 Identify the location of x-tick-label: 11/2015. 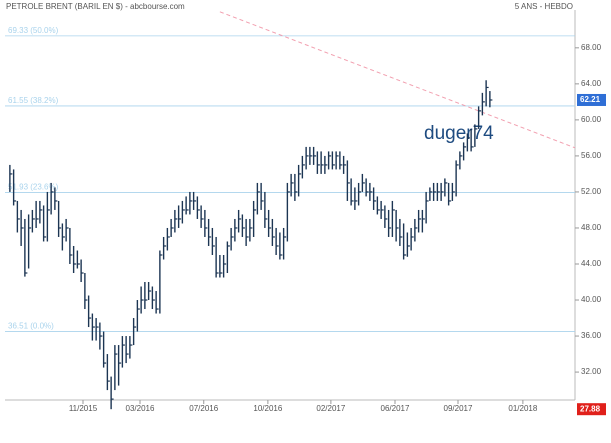
(83, 408).